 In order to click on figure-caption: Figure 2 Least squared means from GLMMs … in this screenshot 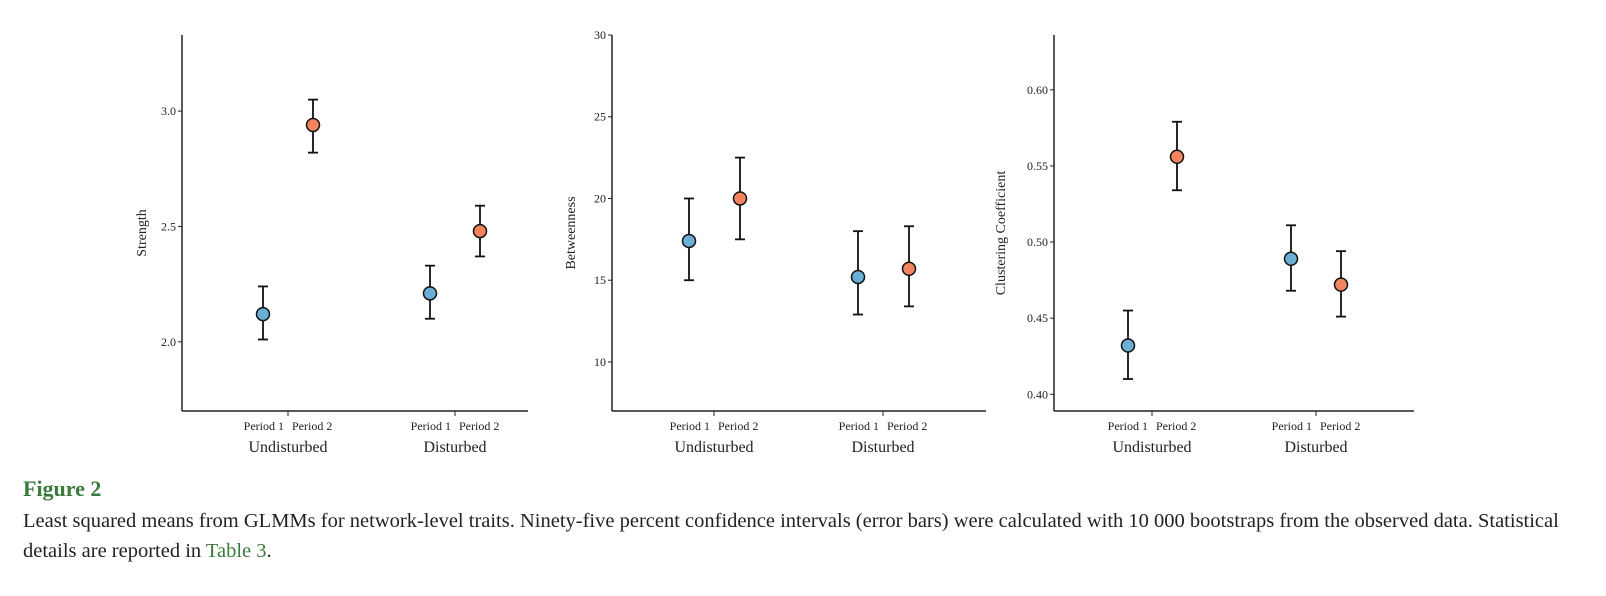, I will do `click(803, 521)`.